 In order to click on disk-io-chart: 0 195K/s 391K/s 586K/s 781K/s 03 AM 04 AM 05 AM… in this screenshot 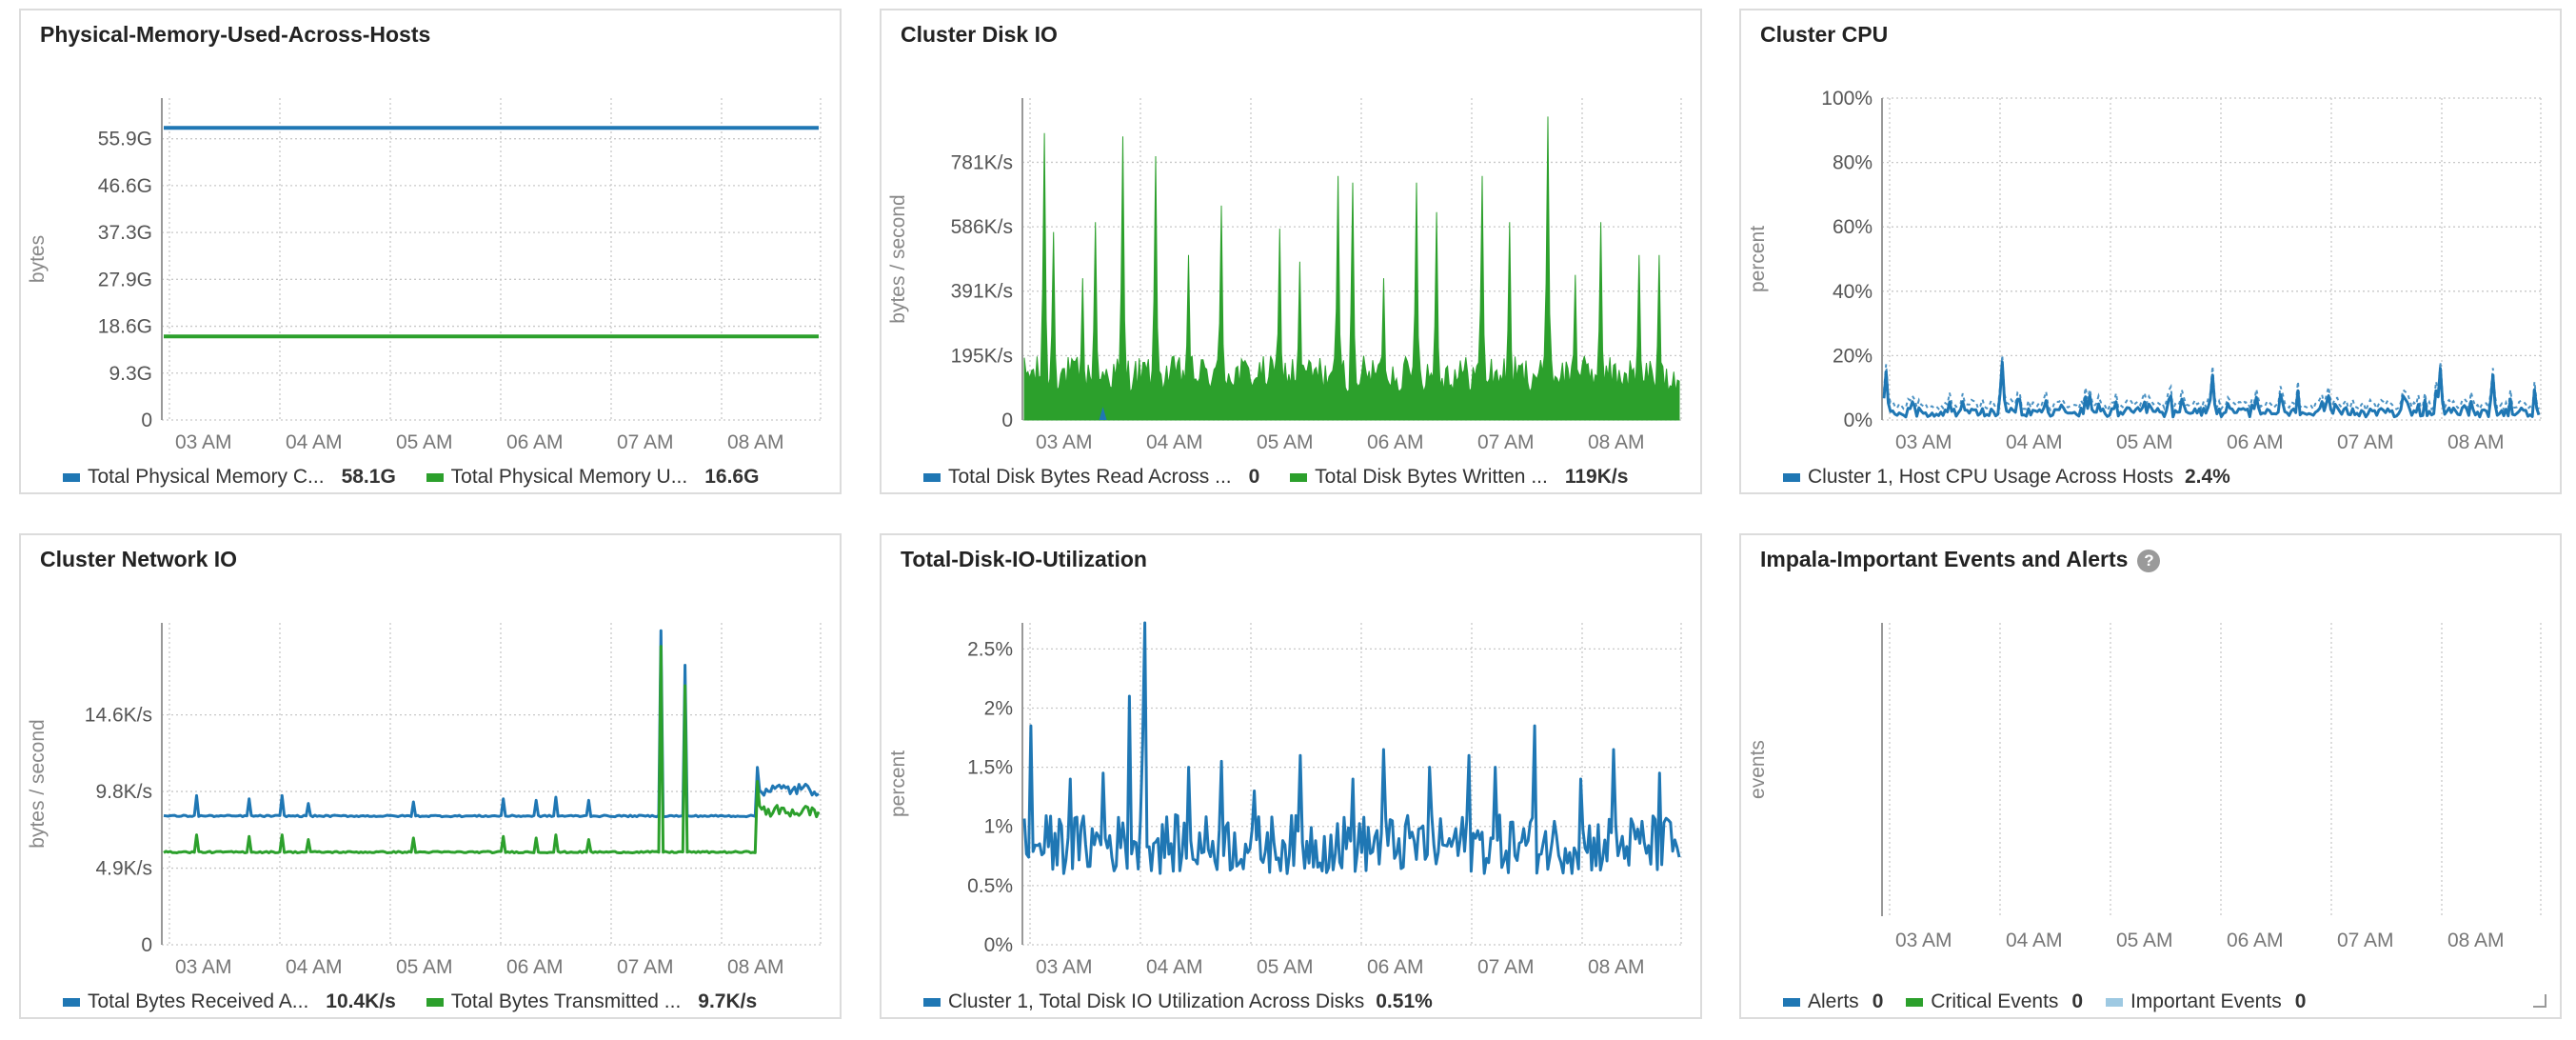, I will do `click(1291, 251)`.